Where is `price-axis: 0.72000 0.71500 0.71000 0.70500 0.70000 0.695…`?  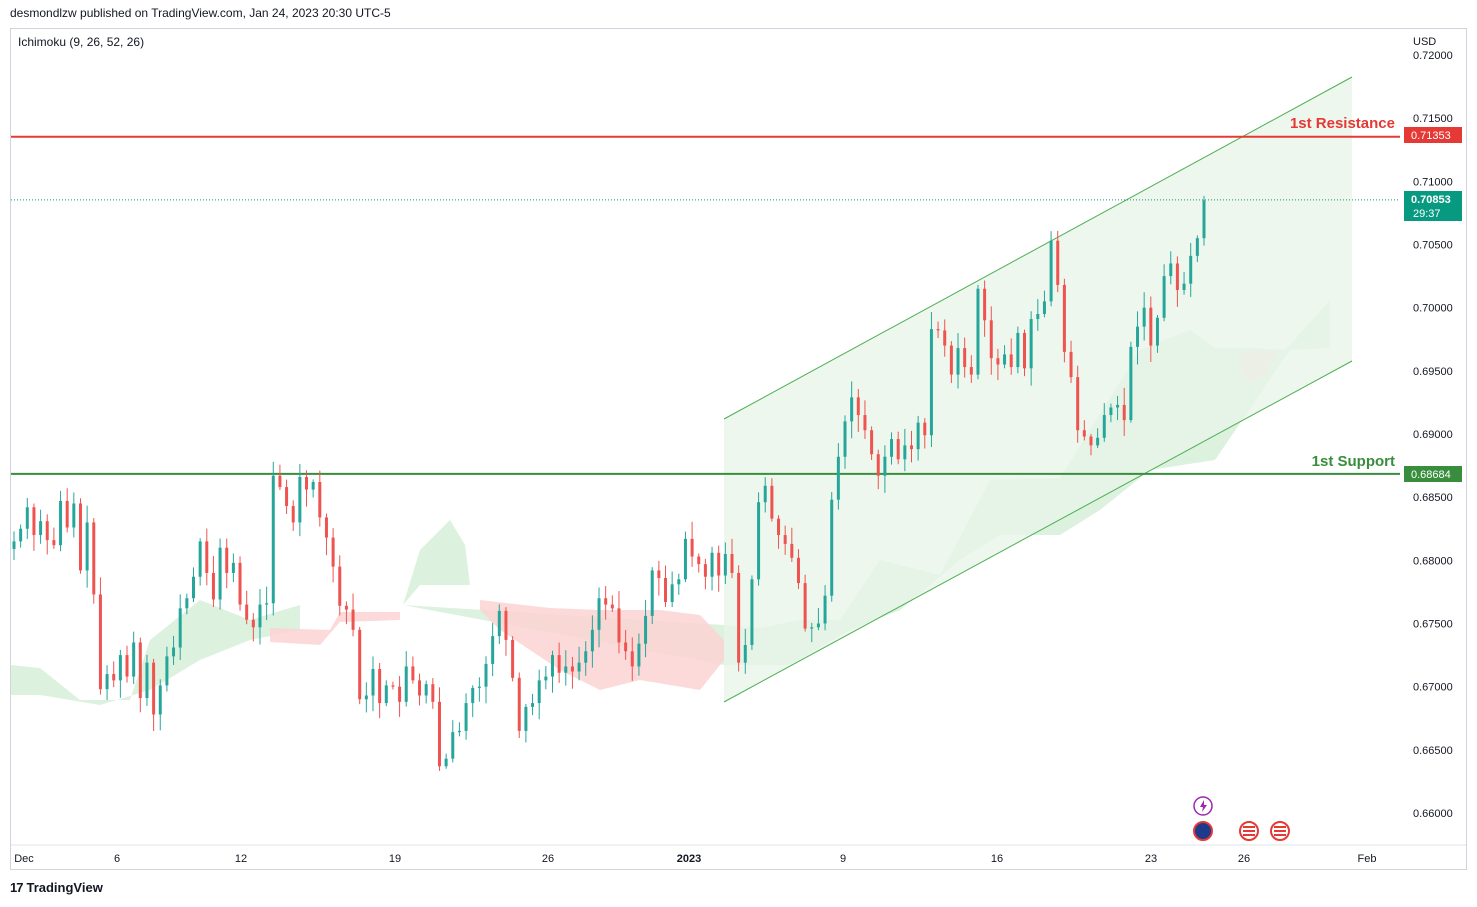
price-axis: 0.72000 0.71500 0.71000 0.70500 0.70000 0.695… is located at coordinates (1433, 435).